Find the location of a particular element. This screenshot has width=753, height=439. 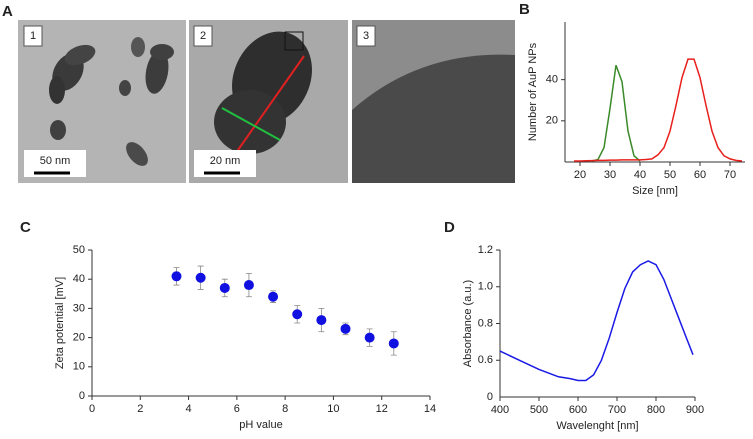

micrograph: 1 50 nm is located at coordinates (102, 101).